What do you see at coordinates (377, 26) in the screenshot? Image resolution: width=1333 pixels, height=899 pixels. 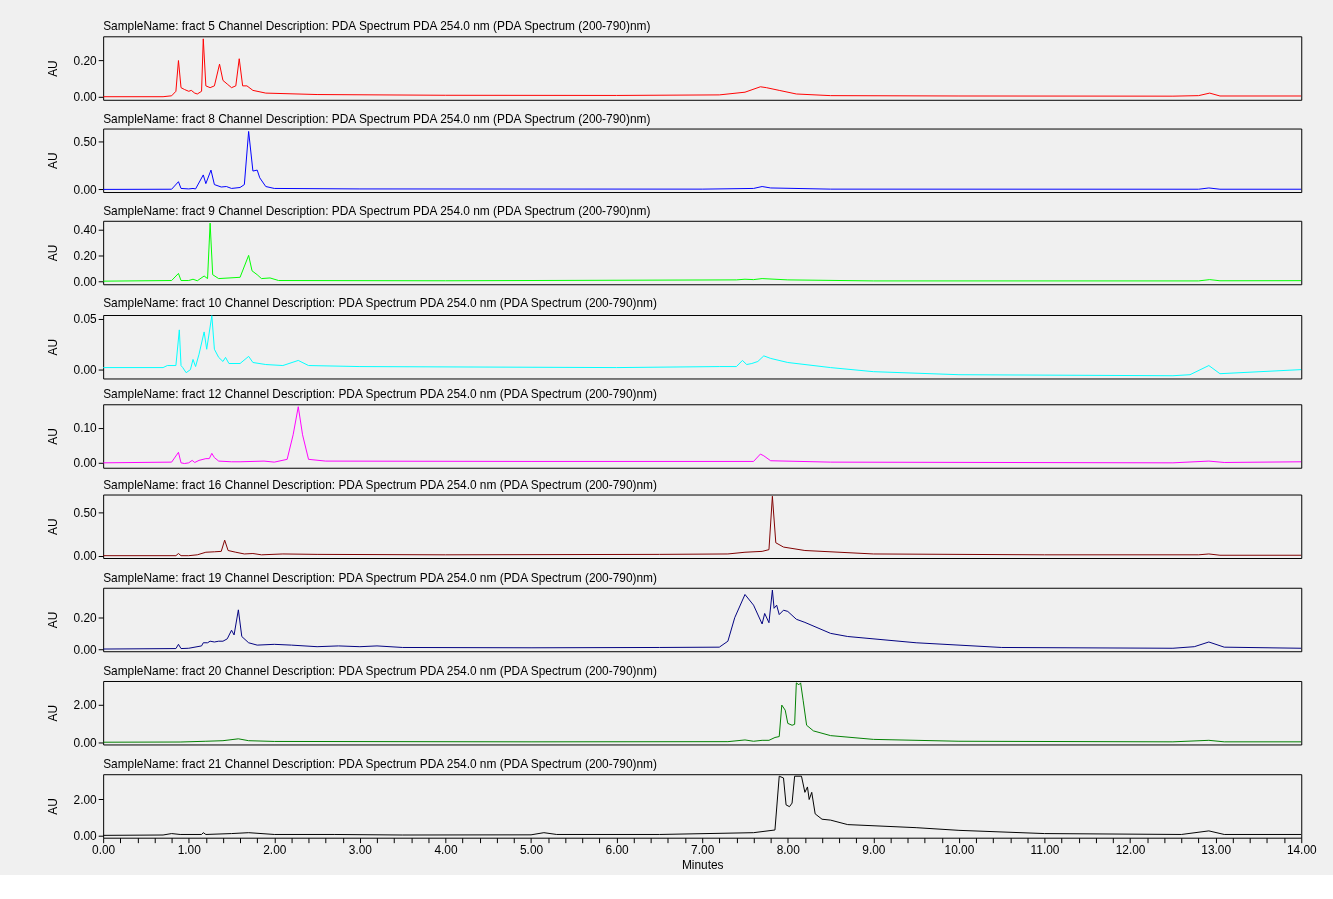 I see `chart-title: SampleName: fract 5 Channel Description: PDA Spectrum PDA 254.0 nm (PDA Spectrum (200-790)nm)` at bounding box center [377, 26].